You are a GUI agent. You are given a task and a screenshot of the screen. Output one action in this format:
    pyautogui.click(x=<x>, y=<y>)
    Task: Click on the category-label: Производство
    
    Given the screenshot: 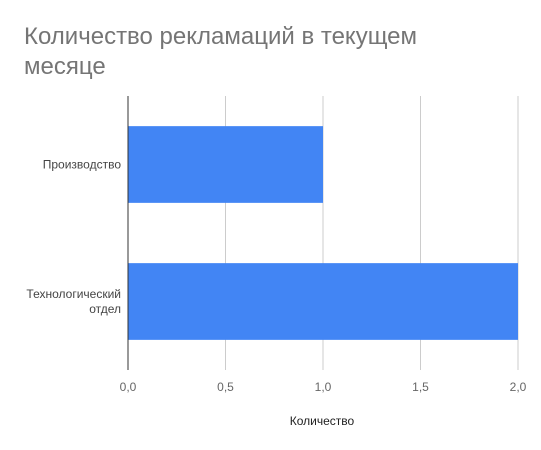 What is the action you would take?
    pyautogui.click(x=82, y=165)
    